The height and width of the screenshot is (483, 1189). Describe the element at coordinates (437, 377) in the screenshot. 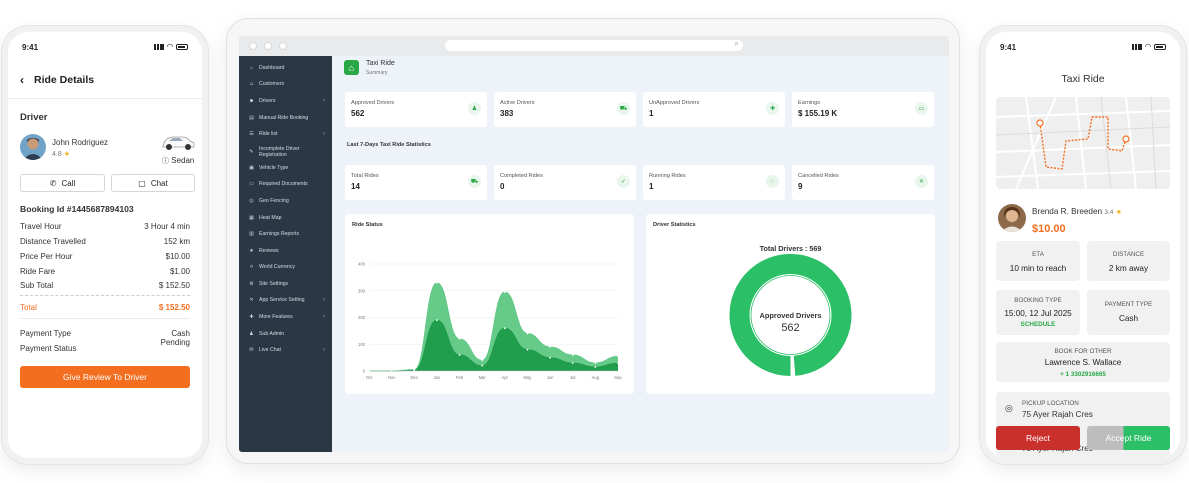

I see `x-tick-label: Jan` at that location.